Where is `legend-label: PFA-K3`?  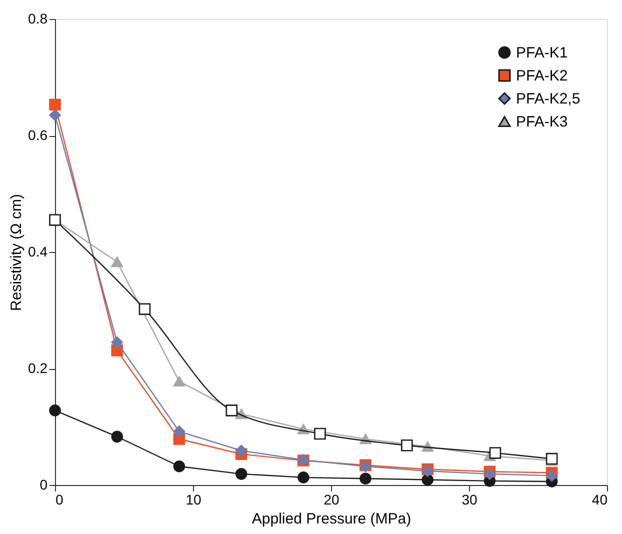 legend-label: PFA-K3 is located at coordinates (542, 122).